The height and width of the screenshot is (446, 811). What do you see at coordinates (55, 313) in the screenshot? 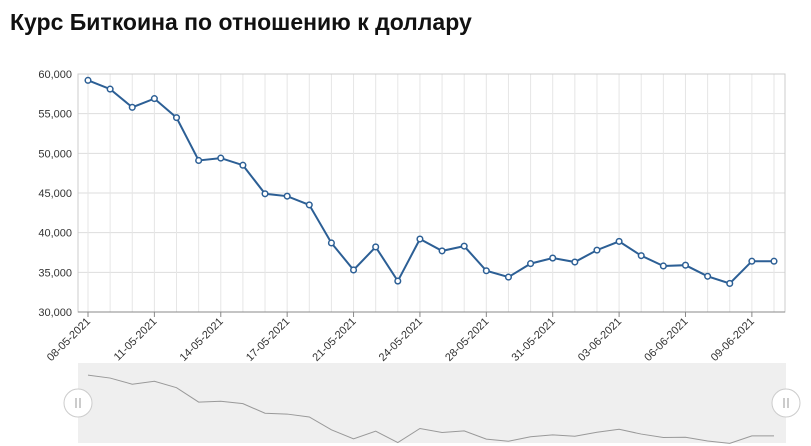
I see `y-tick-label: 30,000` at bounding box center [55, 313].